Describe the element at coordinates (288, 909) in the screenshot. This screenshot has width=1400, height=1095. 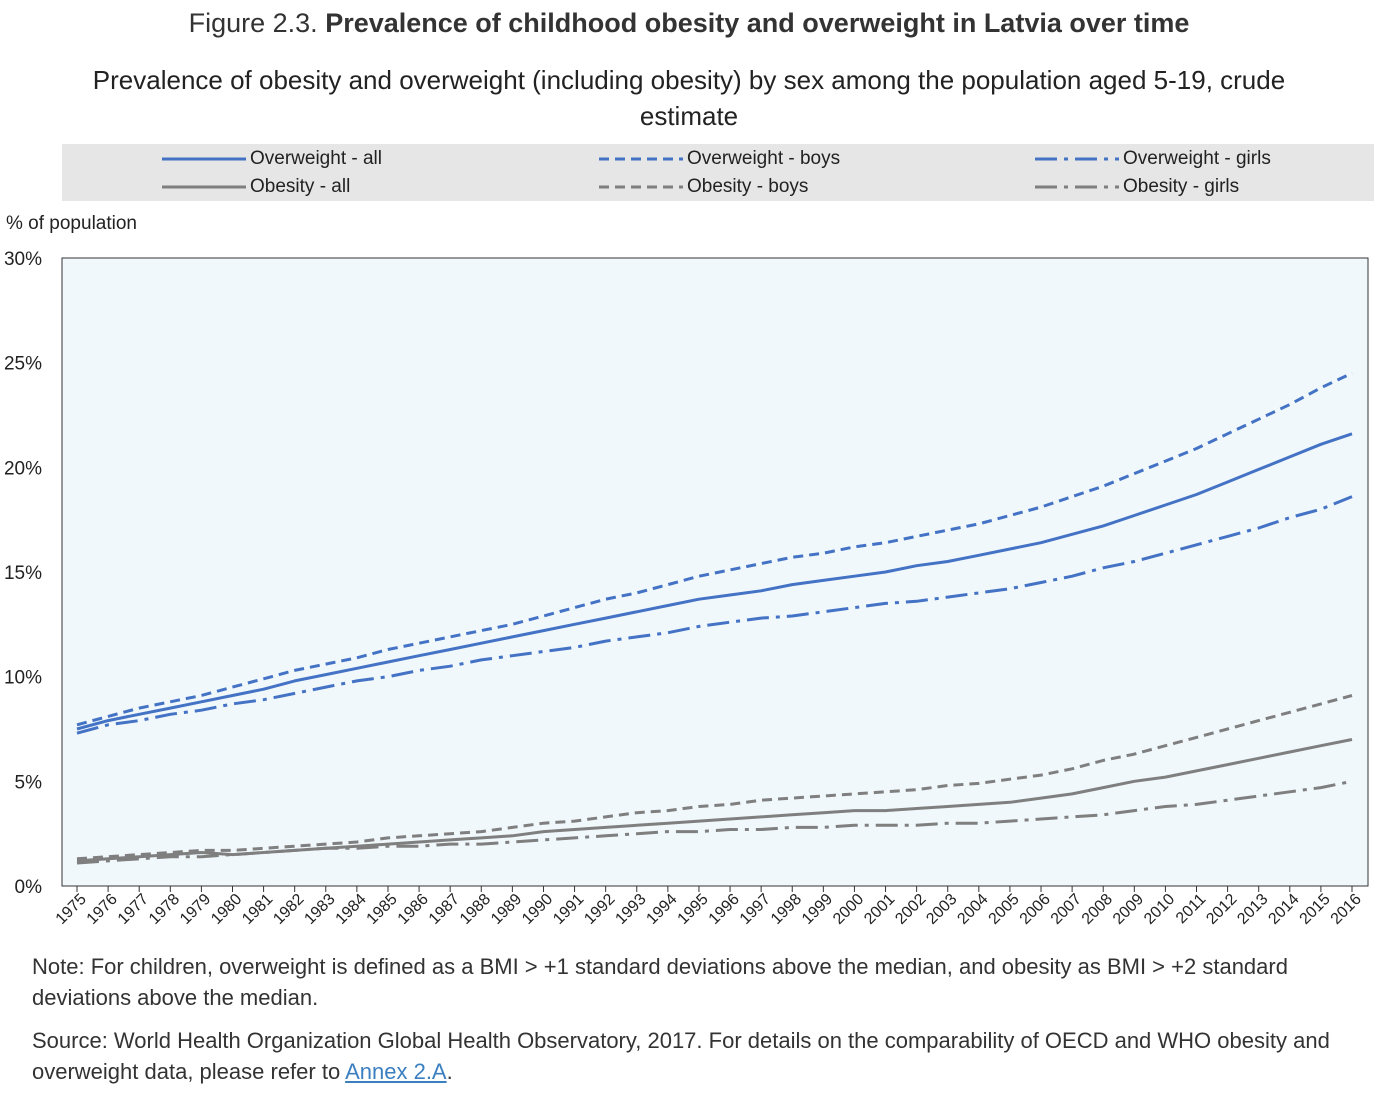
I see `x-tick-label: 1982` at that location.